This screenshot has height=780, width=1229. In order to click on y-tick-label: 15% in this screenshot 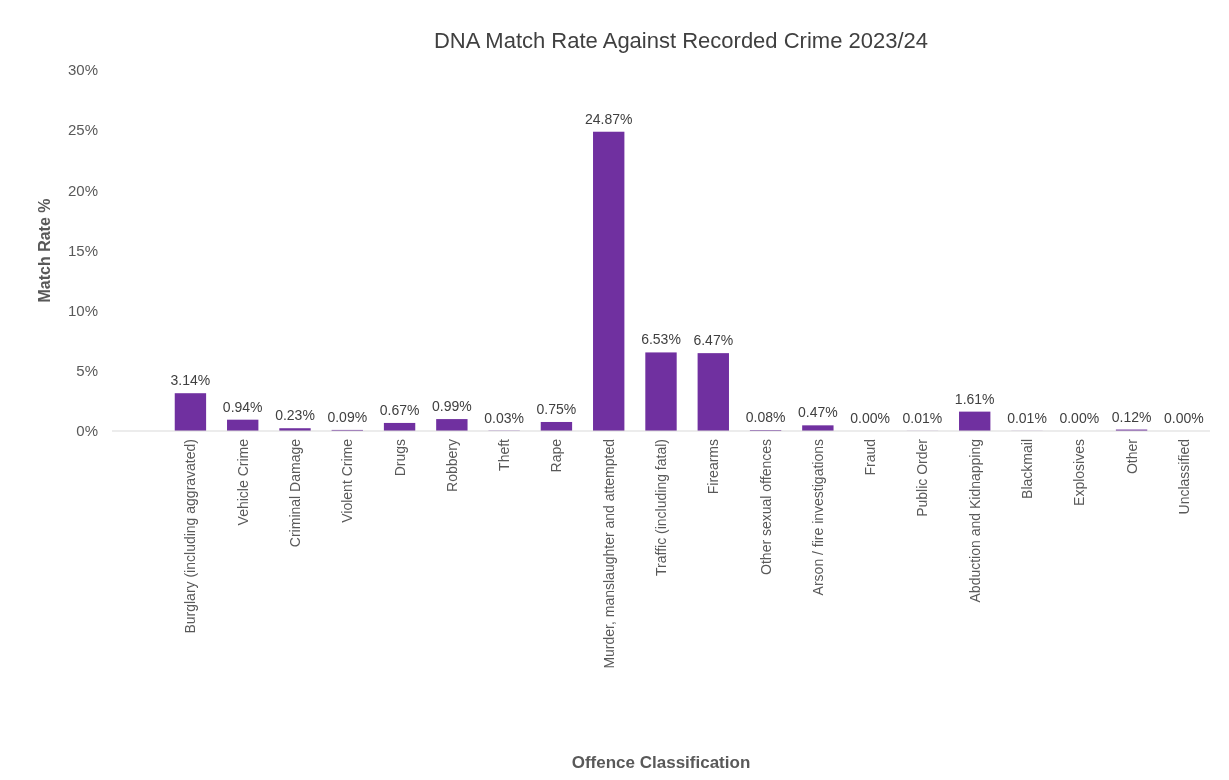, I will do `click(82, 250)`.